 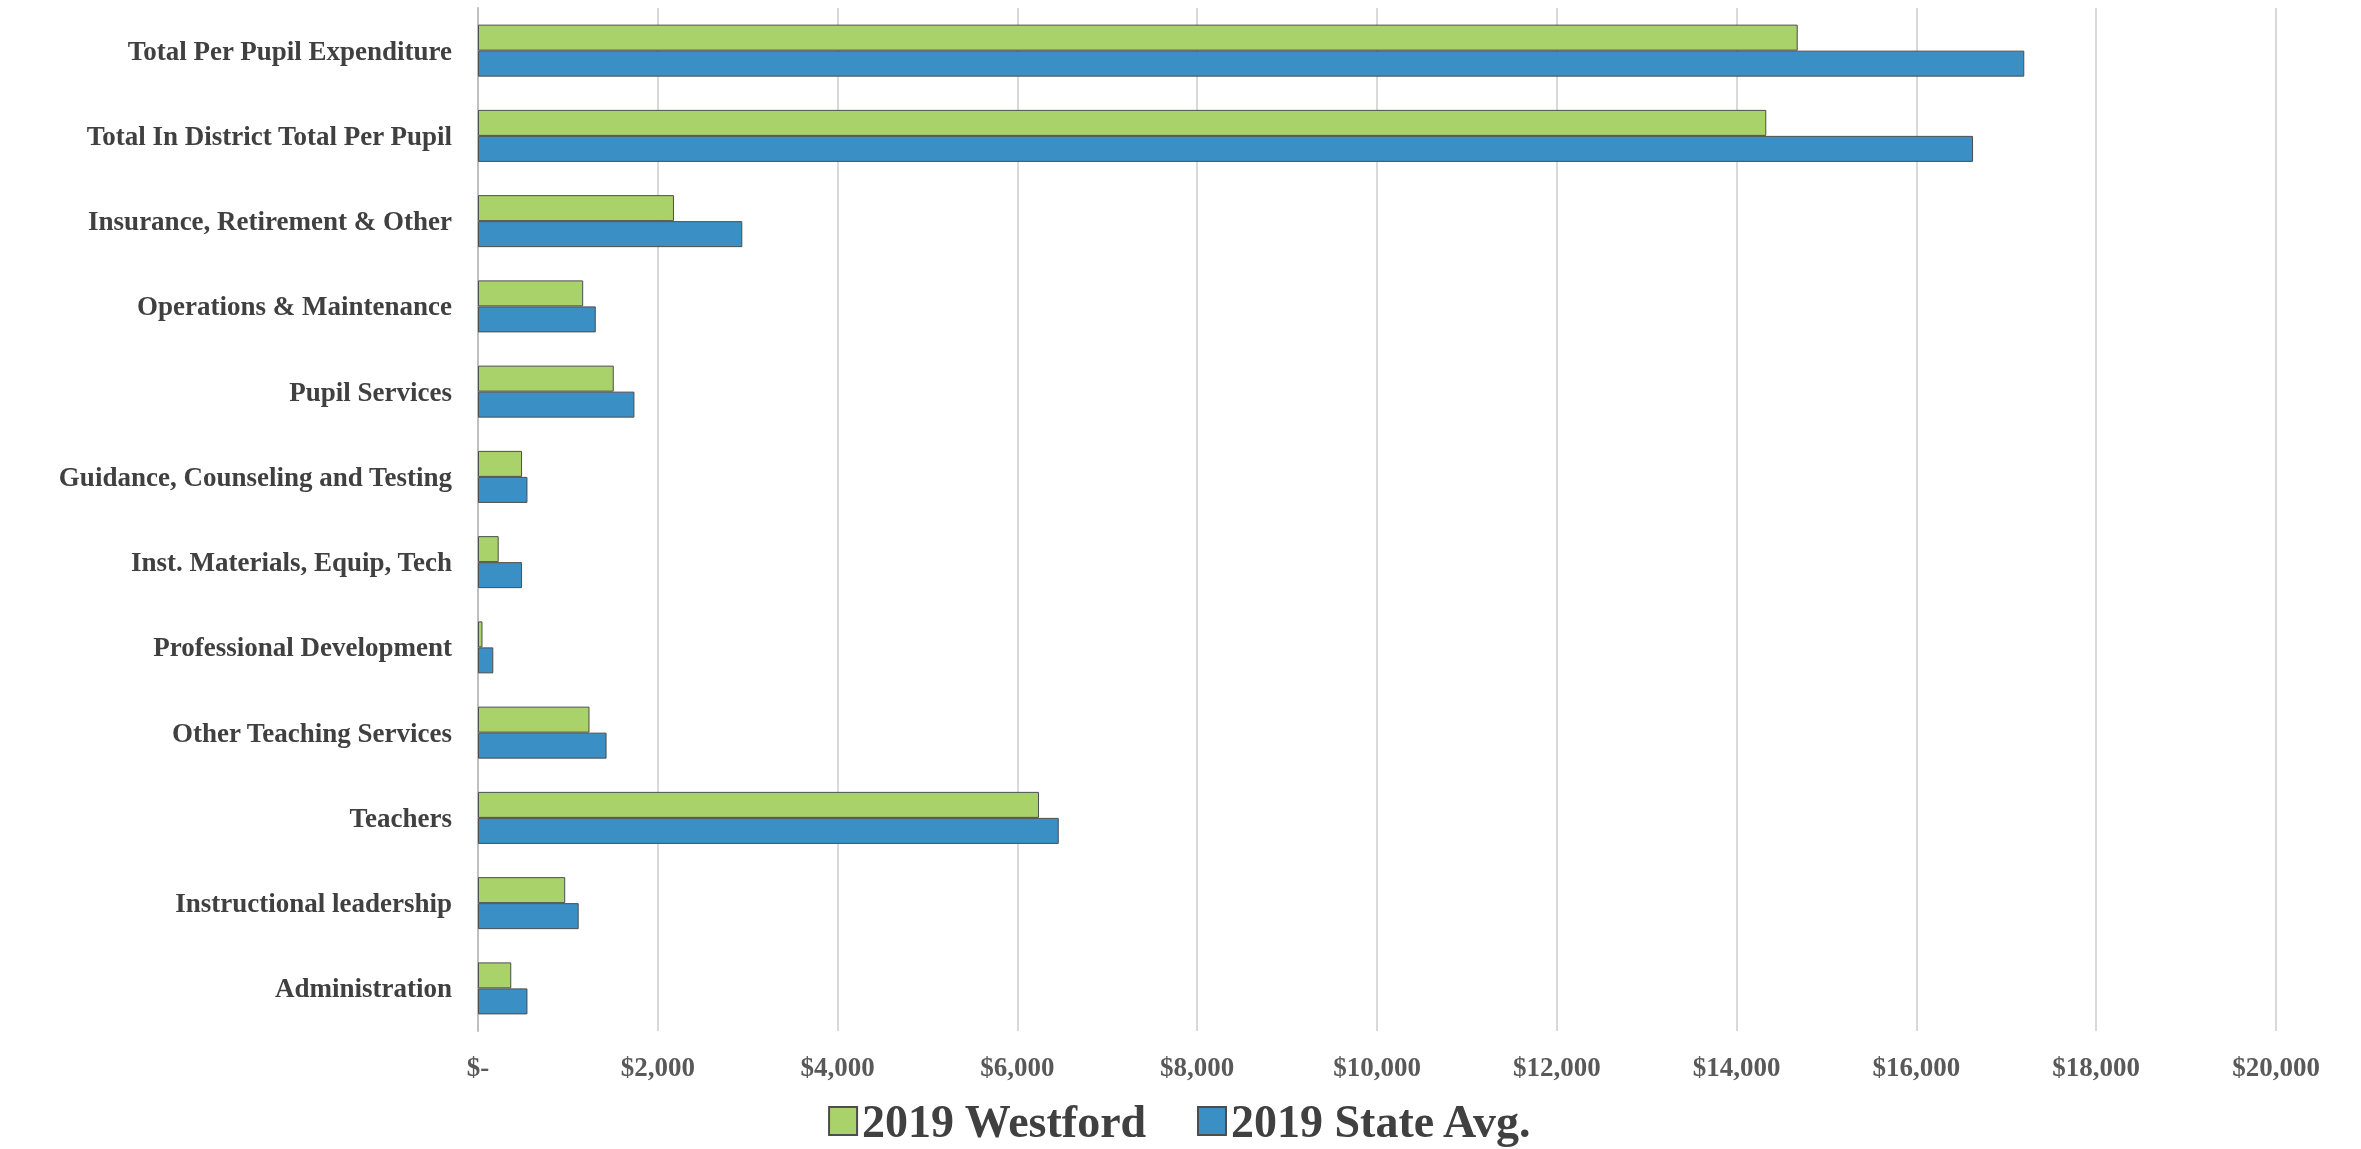 What do you see at coordinates (270, 221) in the screenshot?
I see `y-tick-label: Insurance, Retirement & Other` at bounding box center [270, 221].